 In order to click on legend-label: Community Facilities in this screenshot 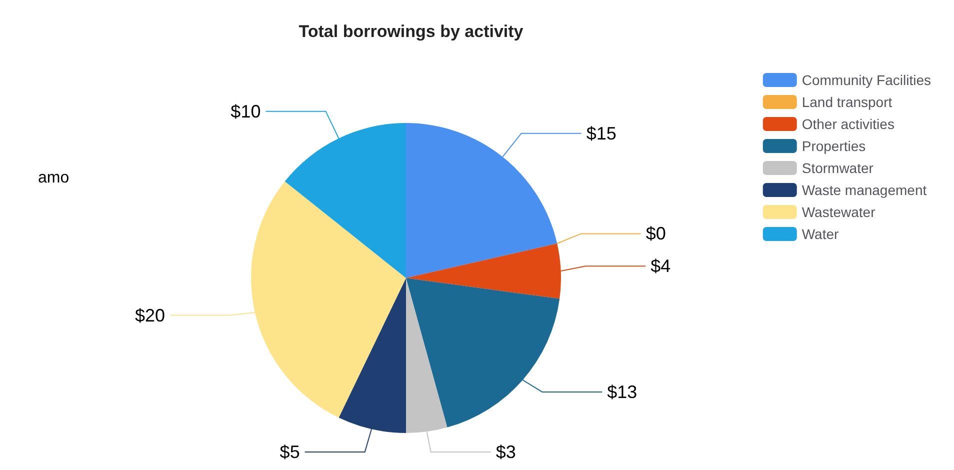, I will do `click(867, 80)`.